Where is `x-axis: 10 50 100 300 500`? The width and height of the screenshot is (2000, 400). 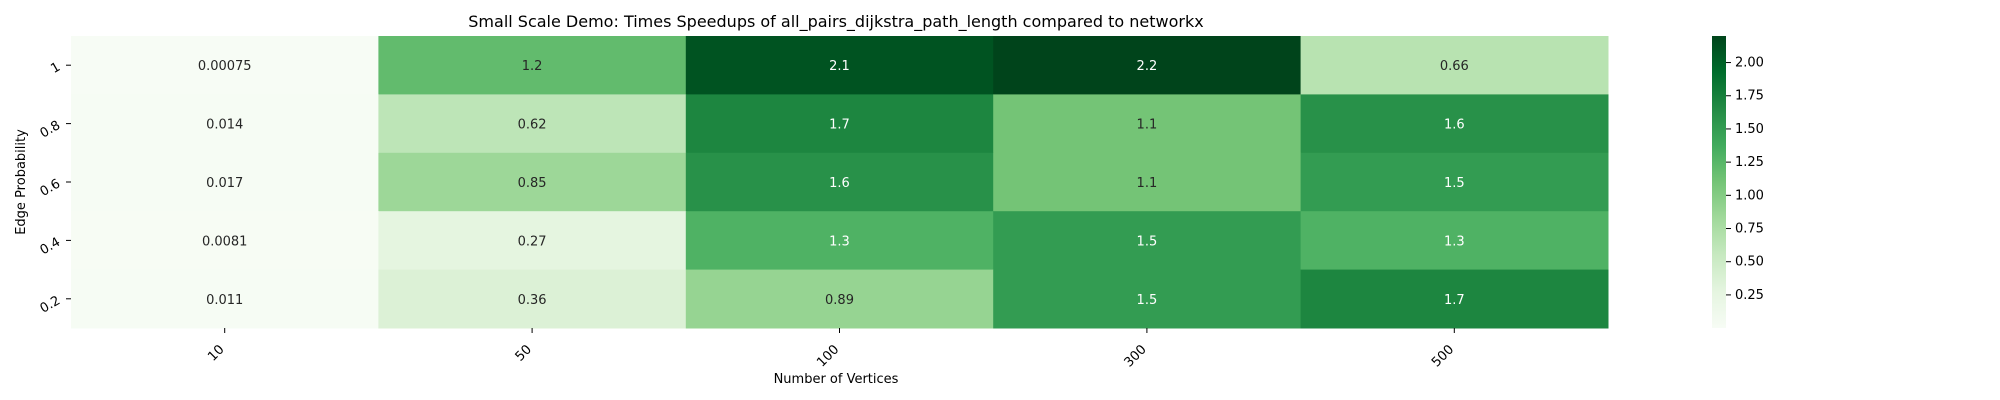
x-axis: 10 50 100 300 500 is located at coordinates (831, 349).